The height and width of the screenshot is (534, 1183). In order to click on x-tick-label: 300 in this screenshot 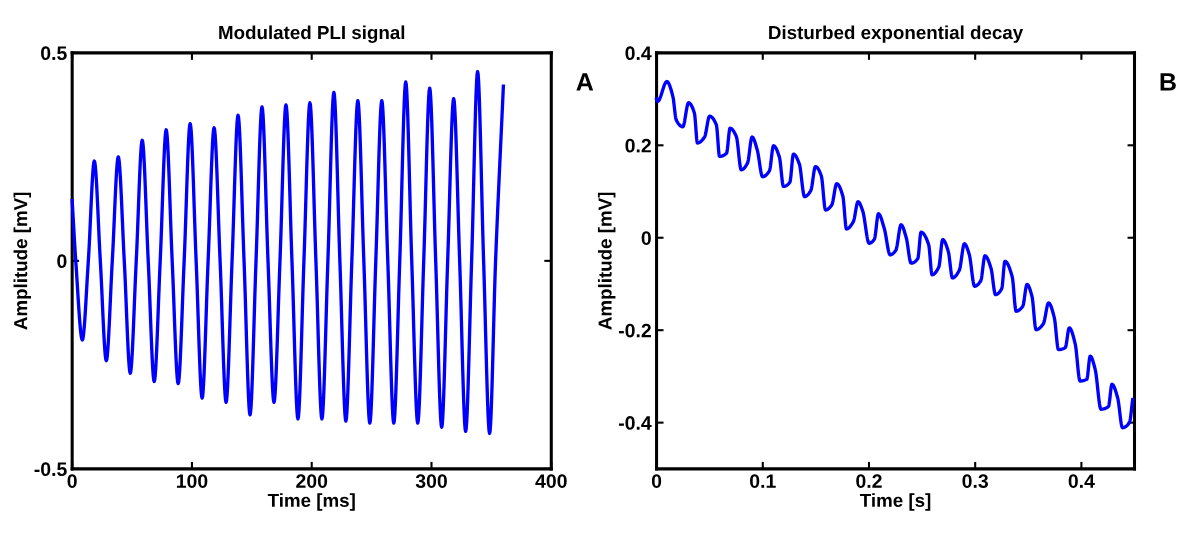, I will do `click(431, 481)`.